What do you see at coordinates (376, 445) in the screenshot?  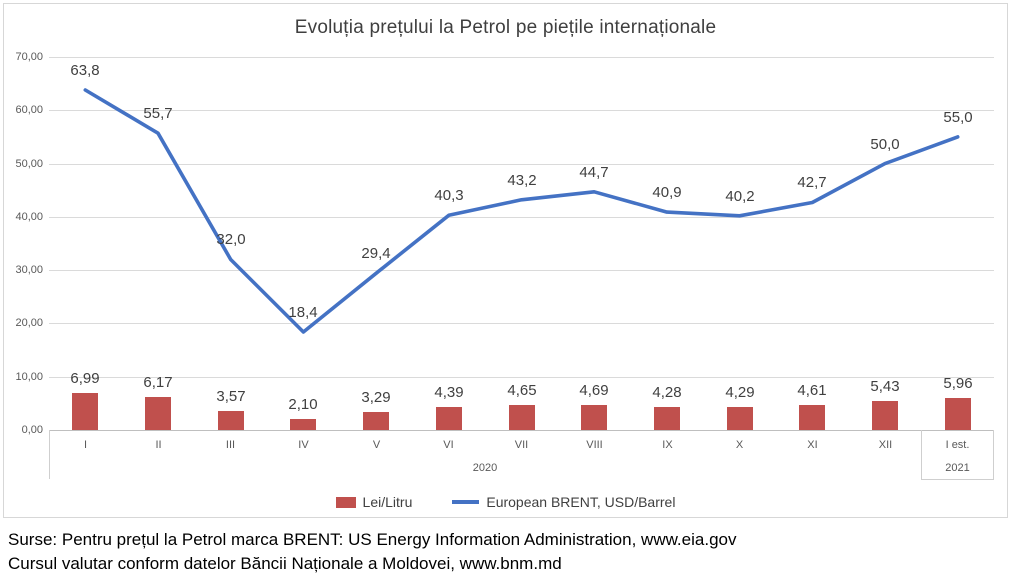 I see `axis-category-label: V` at bounding box center [376, 445].